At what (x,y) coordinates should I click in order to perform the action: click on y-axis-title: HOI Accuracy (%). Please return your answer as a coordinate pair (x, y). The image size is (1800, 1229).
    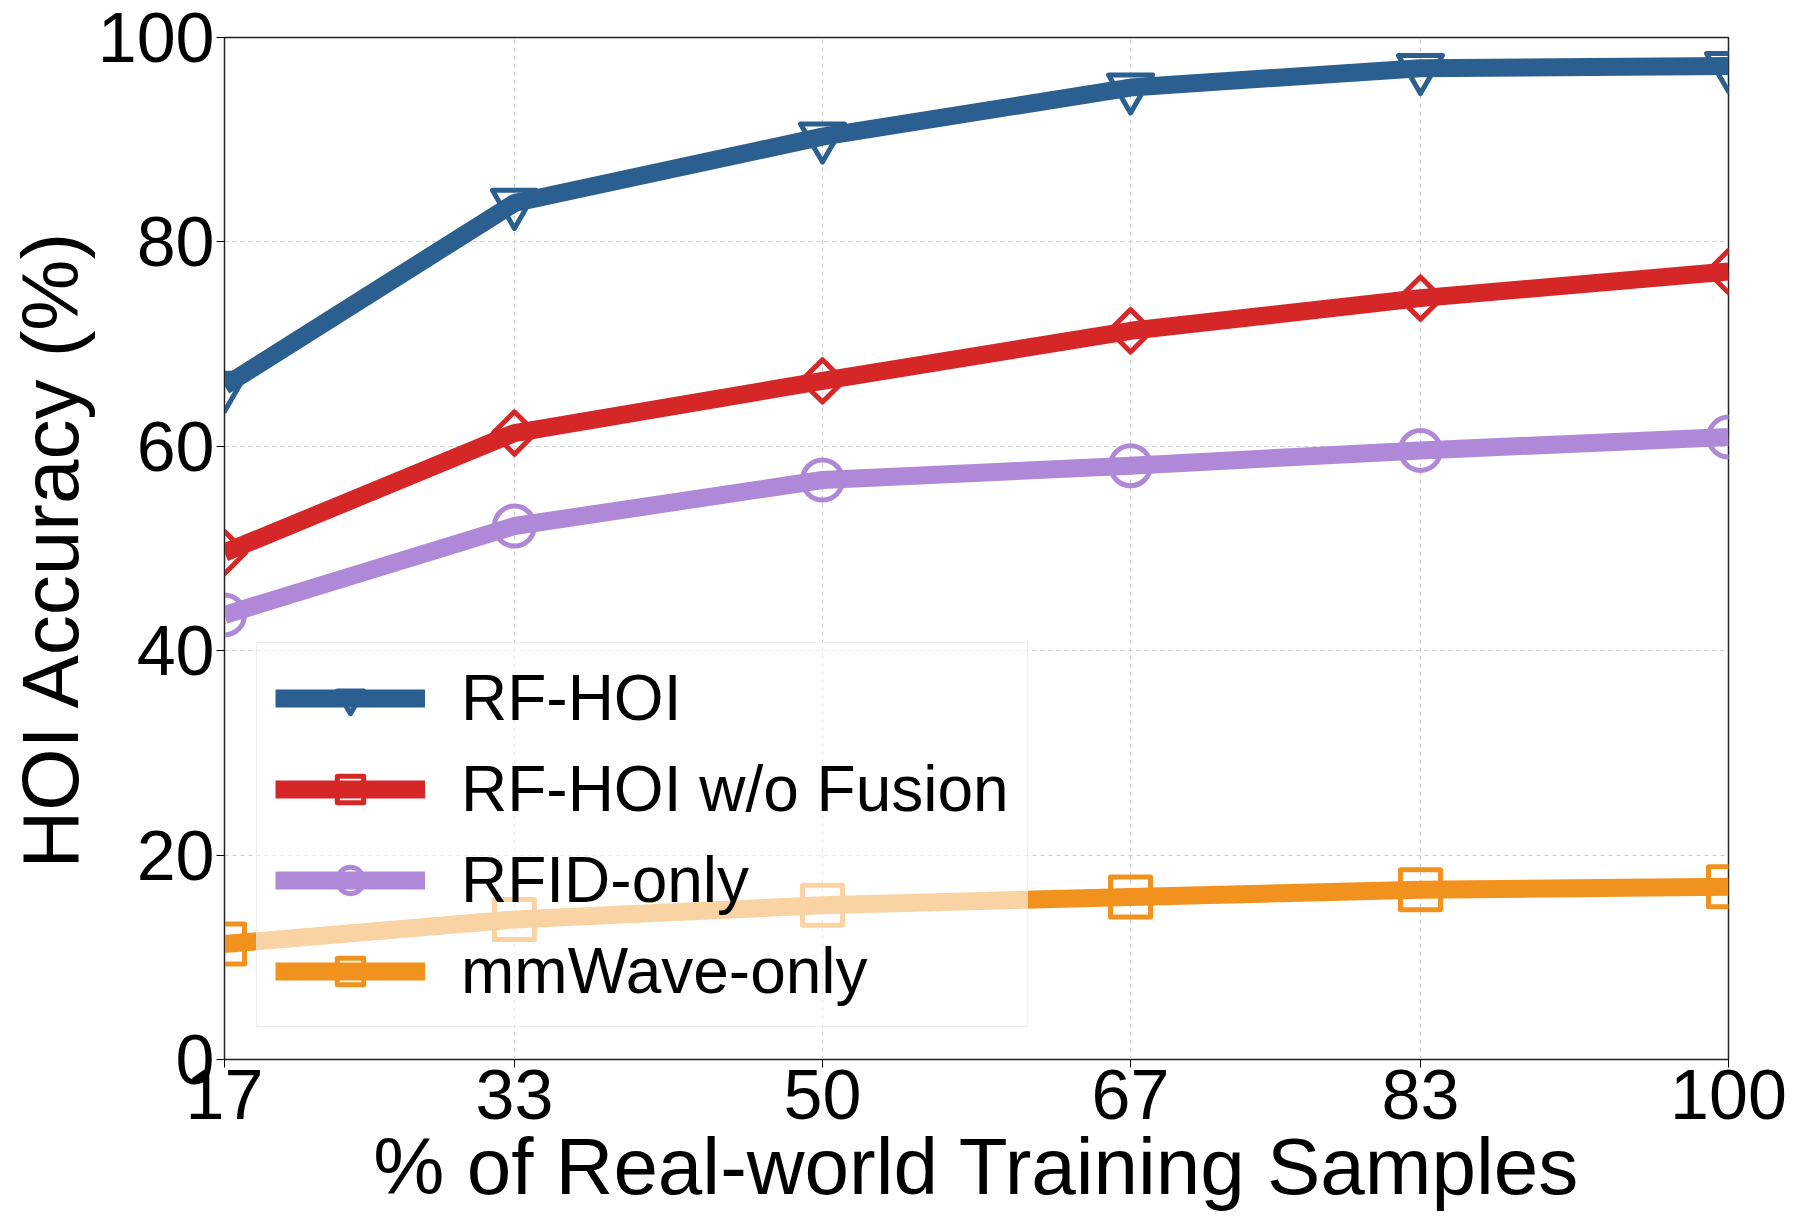
    Looking at the image, I should click on (50, 550).